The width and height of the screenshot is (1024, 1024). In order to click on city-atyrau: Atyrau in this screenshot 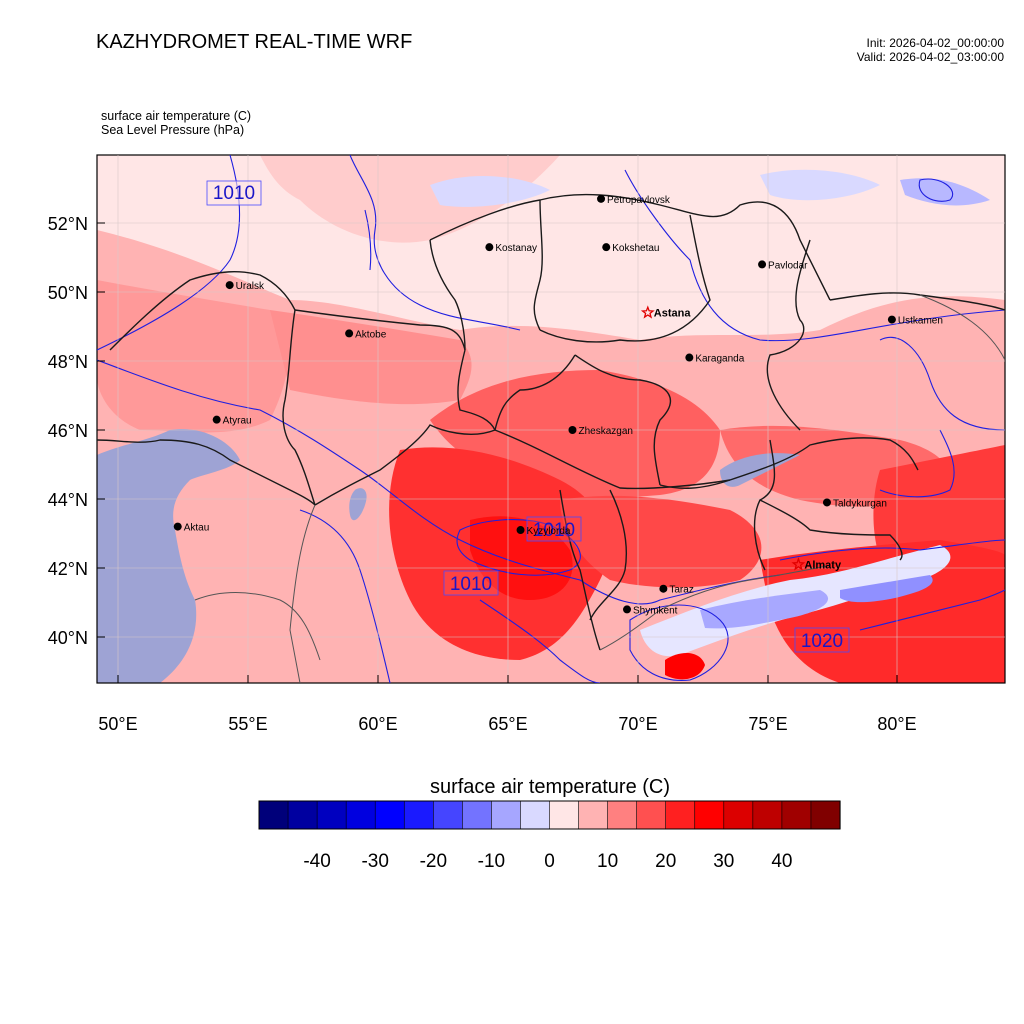, I will do `click(232, 421)`.